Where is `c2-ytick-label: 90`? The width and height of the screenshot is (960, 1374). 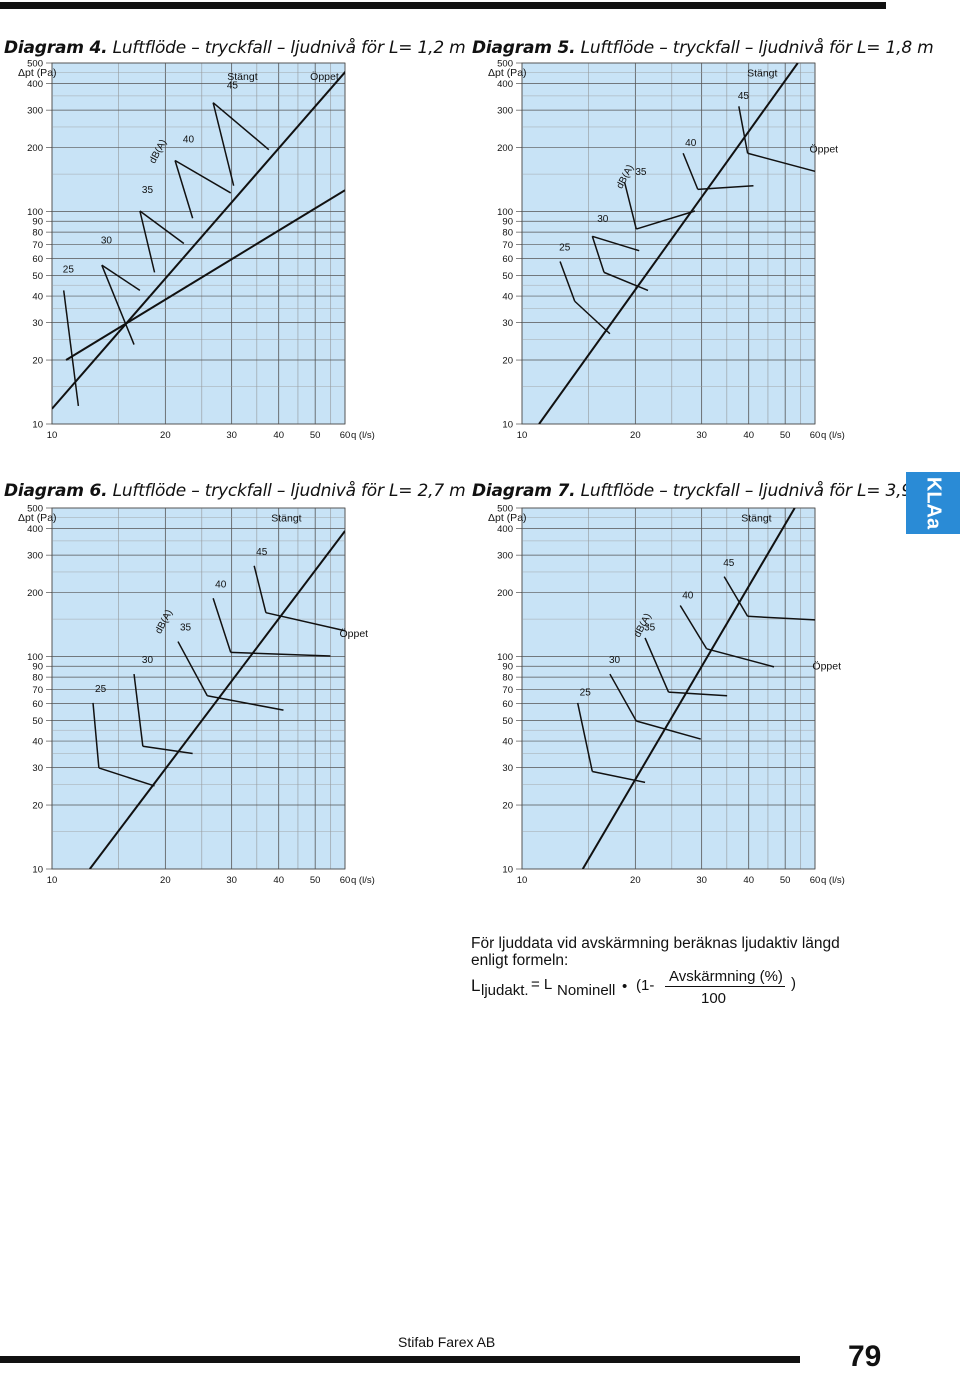
c2-ytick-label: 90 is located at coordinates (37, 667).